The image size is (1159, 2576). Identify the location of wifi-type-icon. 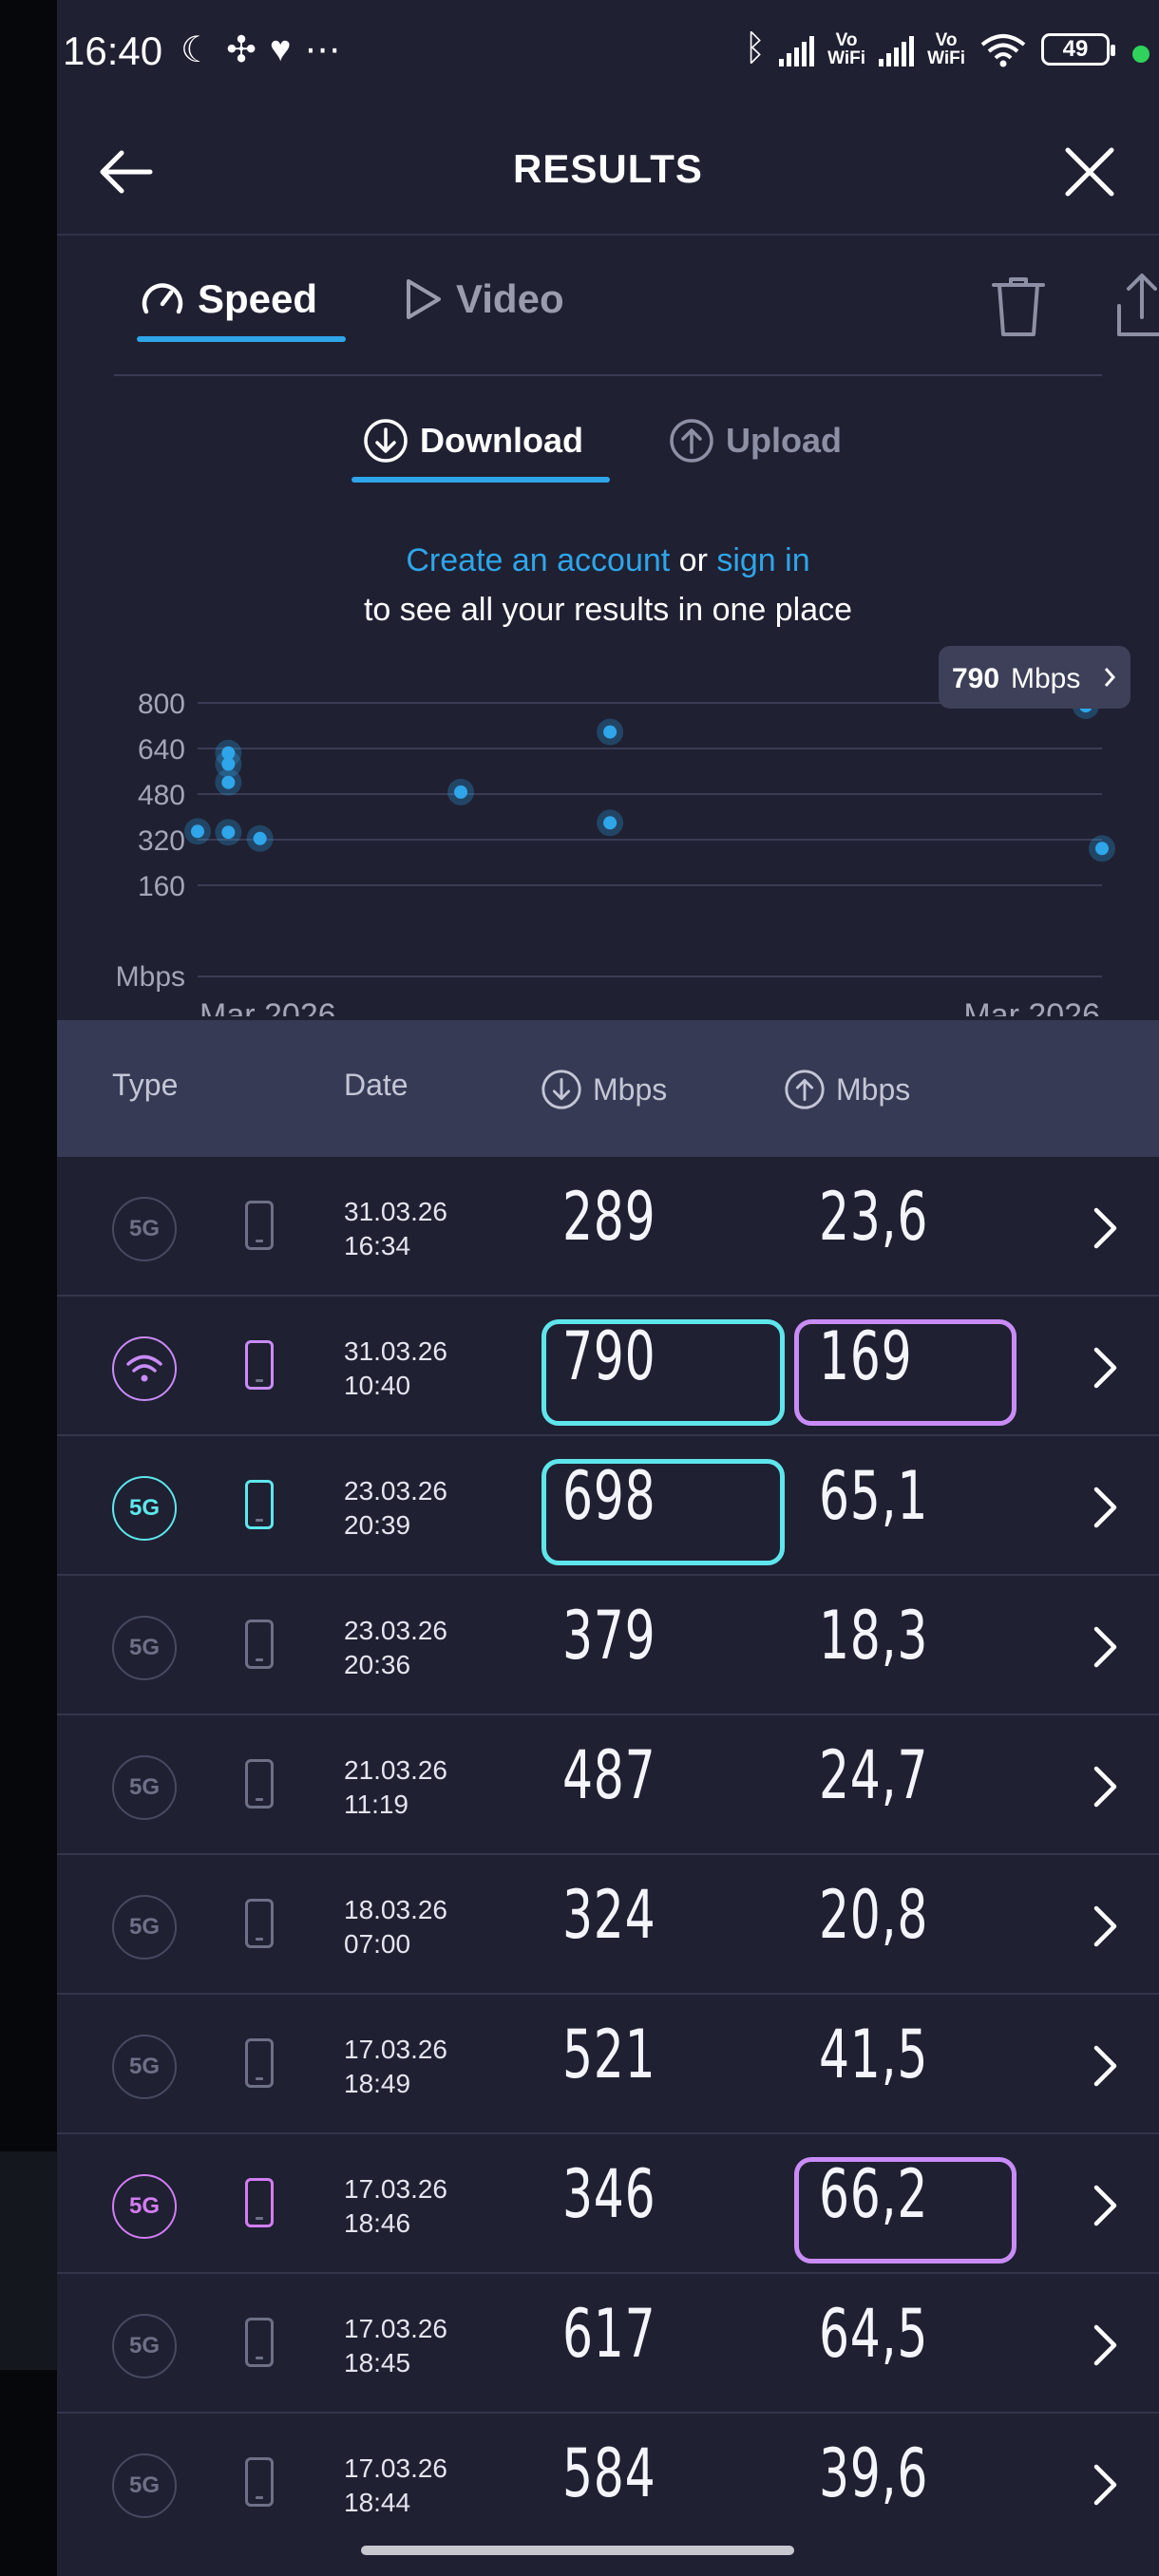
(144, 1368).